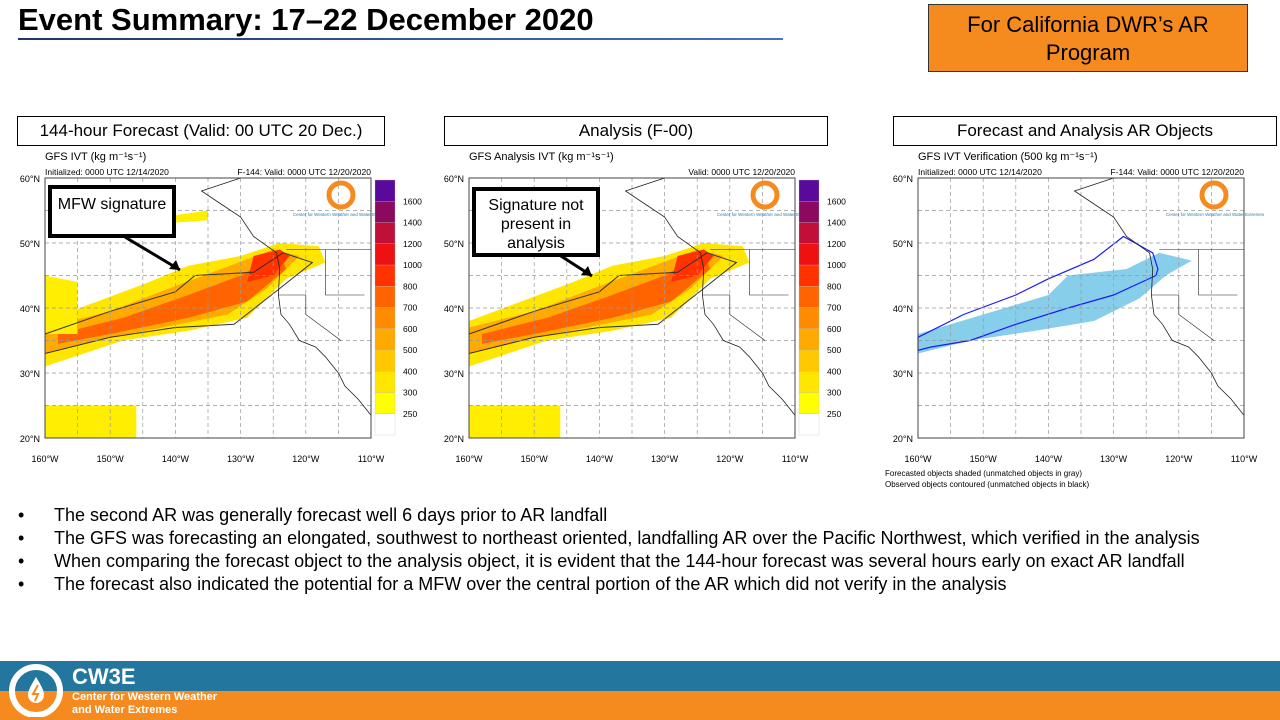 The height and width of the screenshot is (720, 1280). I want to click on footer-line1: Center for Western Weather, so click(145, 697).